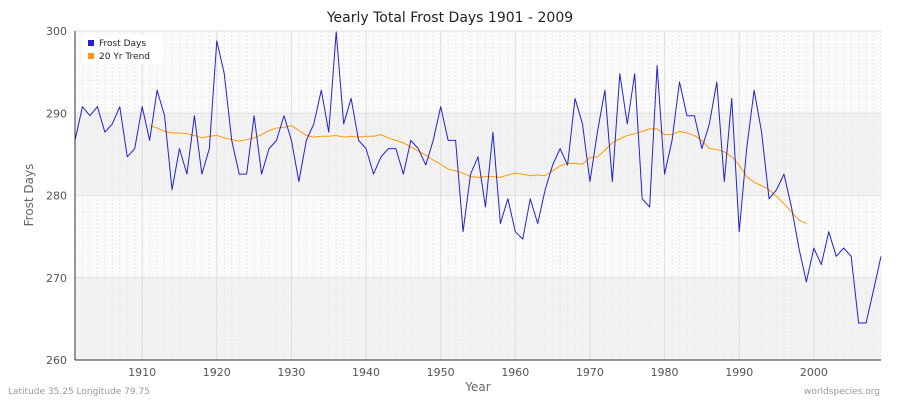  I want to click on x-tick-label: 2000, so click(814, 372).